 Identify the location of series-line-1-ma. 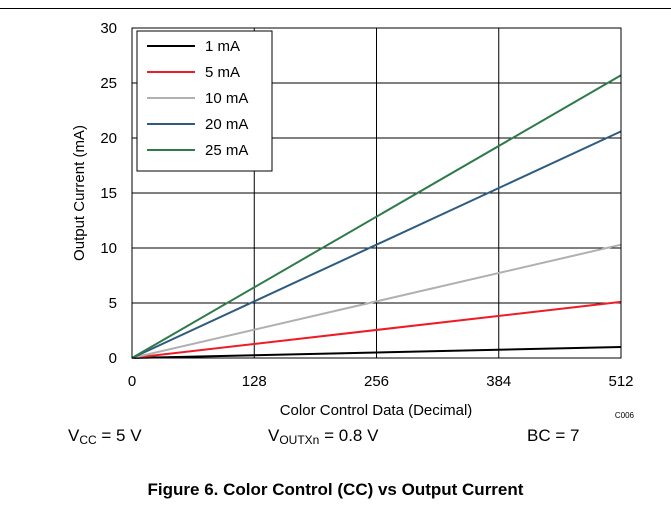
(376, 352).